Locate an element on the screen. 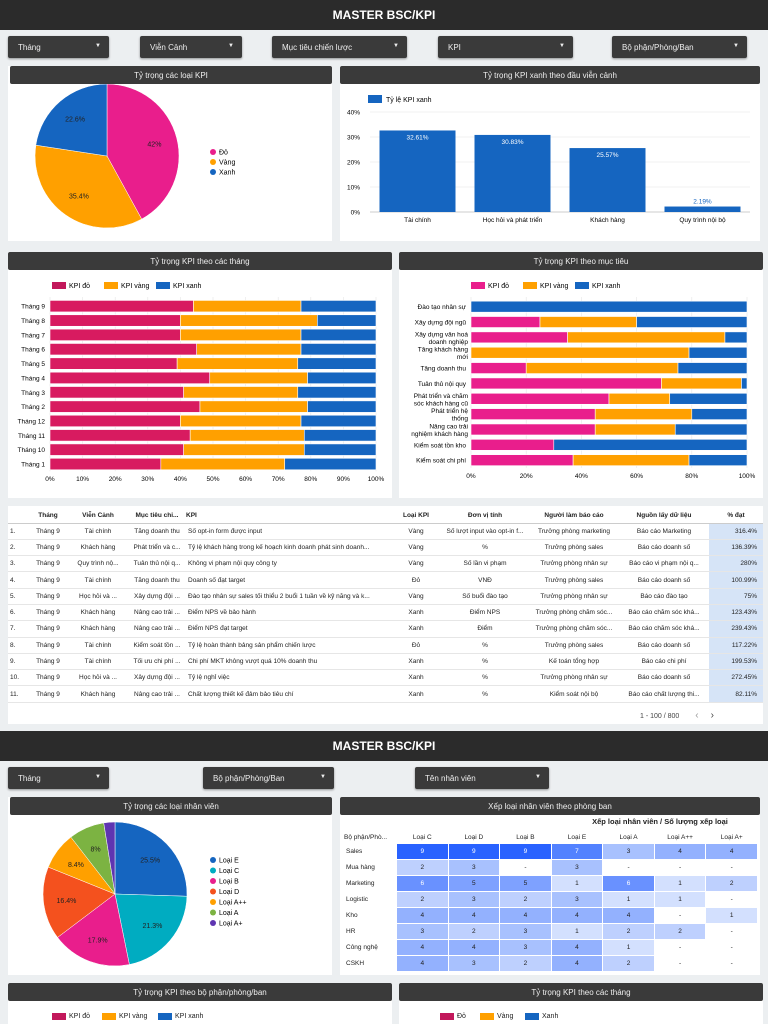 Image resolution: width=768 pixels, height=1024 pixels. chevron-down-icon: ▼ is located at coordinates (98, 777).